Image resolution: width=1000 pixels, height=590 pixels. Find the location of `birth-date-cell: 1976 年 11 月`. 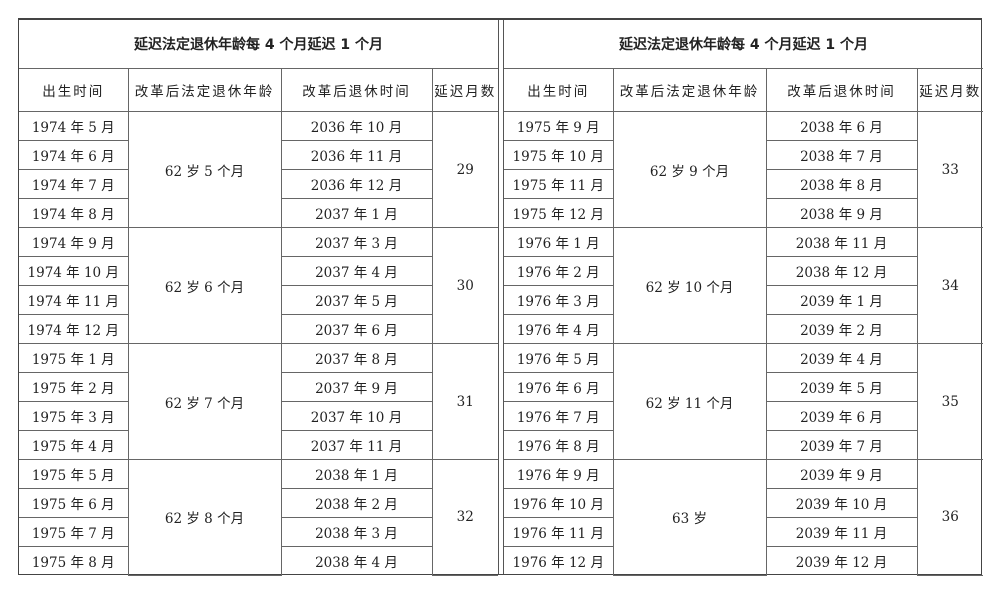

birth-date-cell: 1976 年 11 月 is located at coordinates (559, 532).